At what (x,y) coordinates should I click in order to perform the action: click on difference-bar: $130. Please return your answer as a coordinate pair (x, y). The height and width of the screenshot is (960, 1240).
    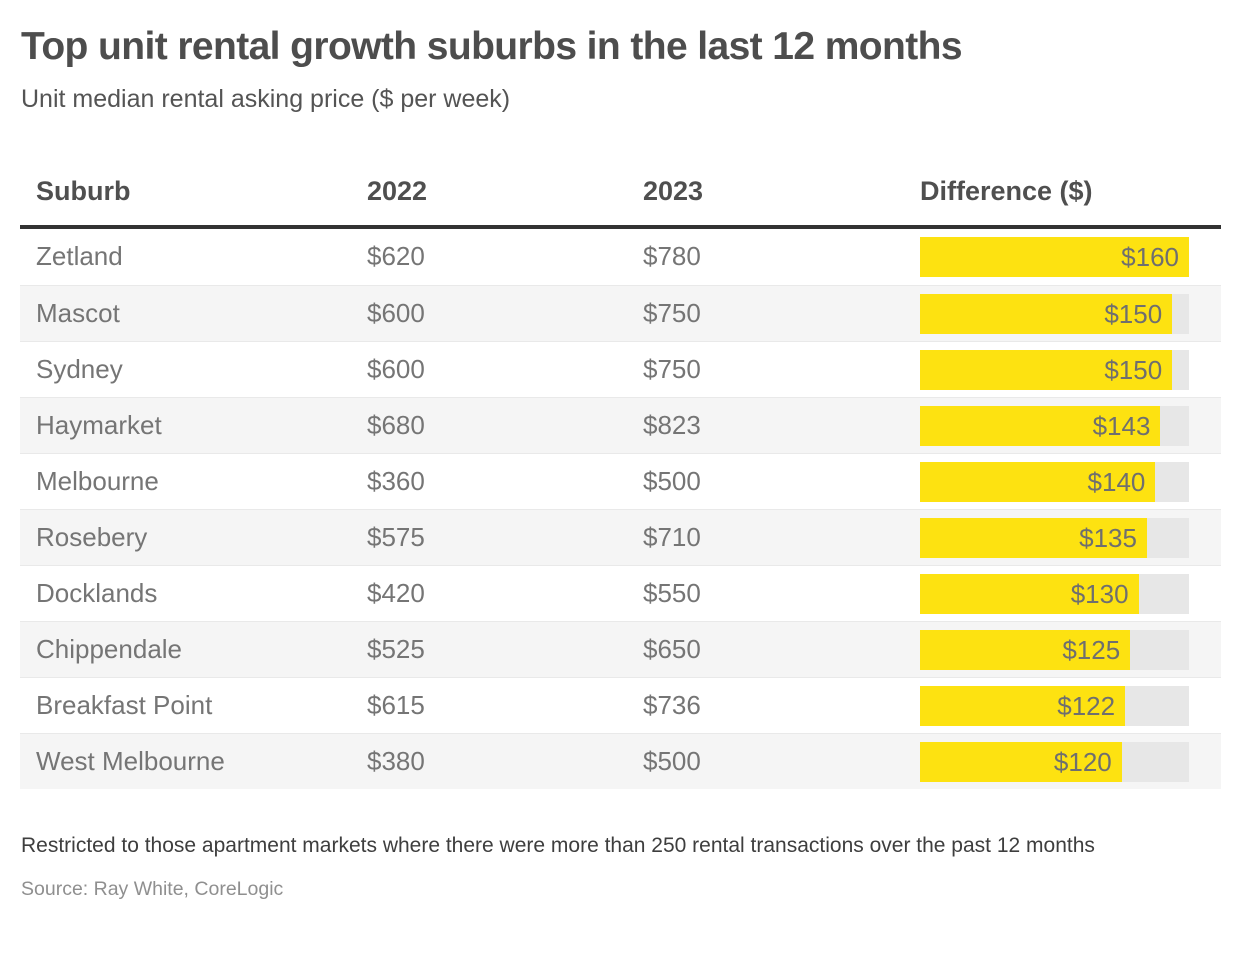
    Looking at the image, I should click on (1029, 593).